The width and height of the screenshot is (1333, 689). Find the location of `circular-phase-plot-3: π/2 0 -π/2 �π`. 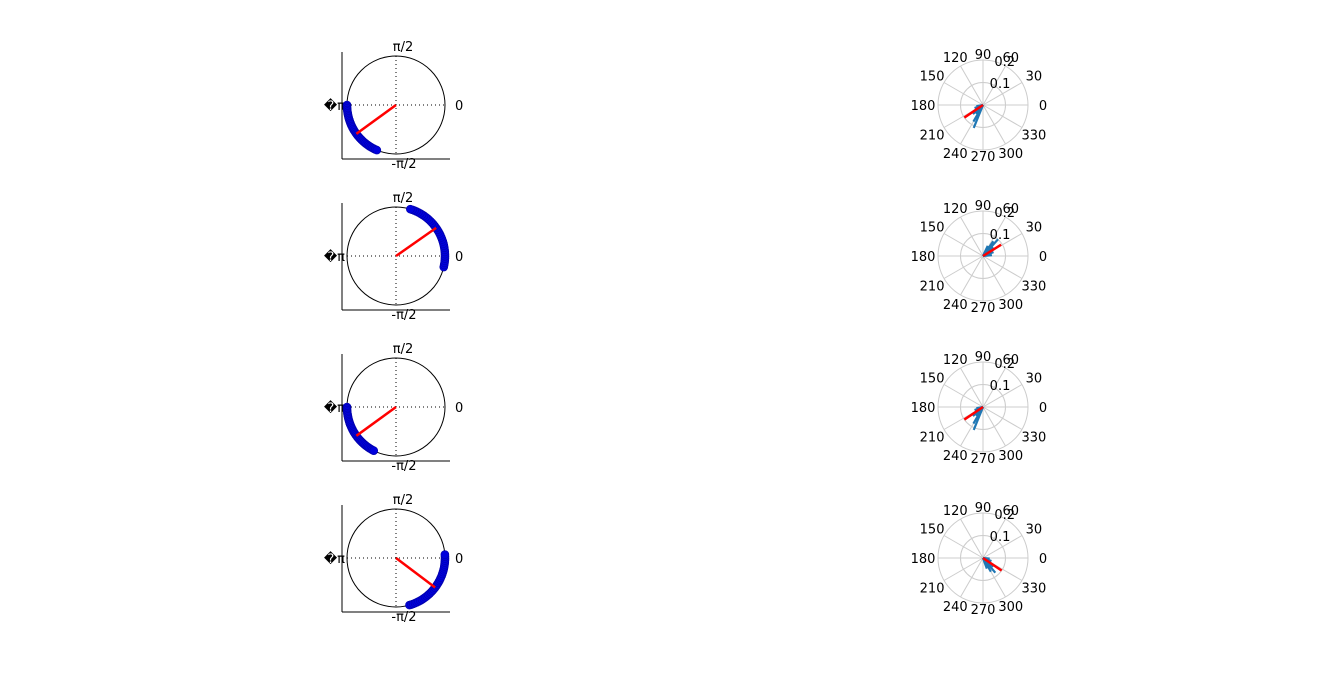

circular-phase-plot-3: π/2 0 -π/2 �π is located at coordinates (393, 257).